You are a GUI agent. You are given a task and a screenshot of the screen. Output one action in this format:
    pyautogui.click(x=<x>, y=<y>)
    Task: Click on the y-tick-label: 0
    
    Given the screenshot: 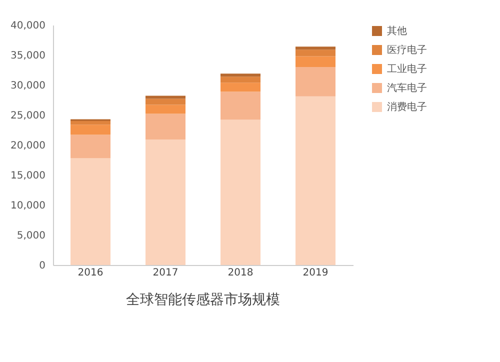 What is the action you would take?
    pyautogui.click(x=42, y=266)
    